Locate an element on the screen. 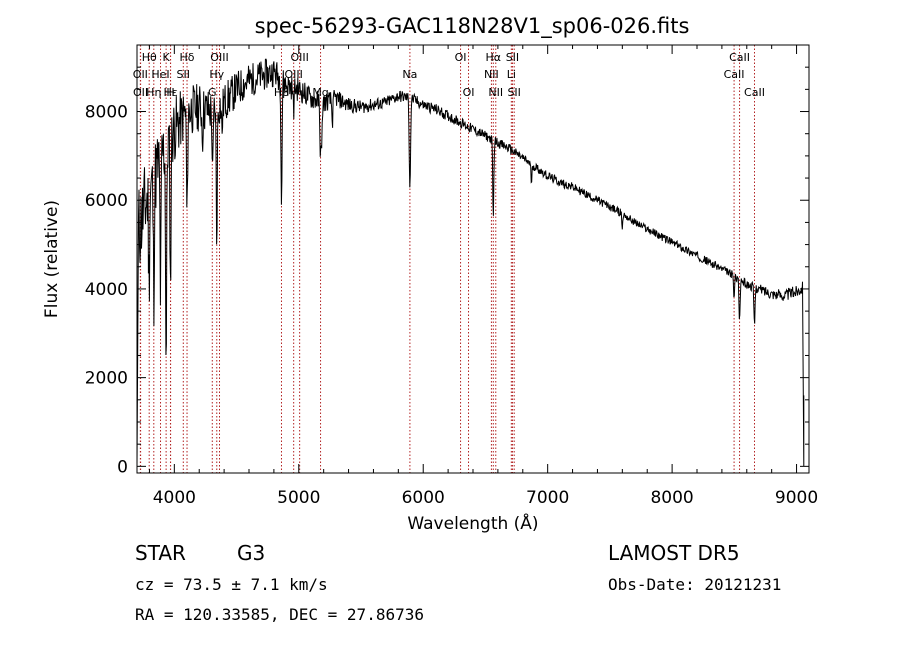  y-axis-label: Flux (relative) is located at coordinates (52, 259).